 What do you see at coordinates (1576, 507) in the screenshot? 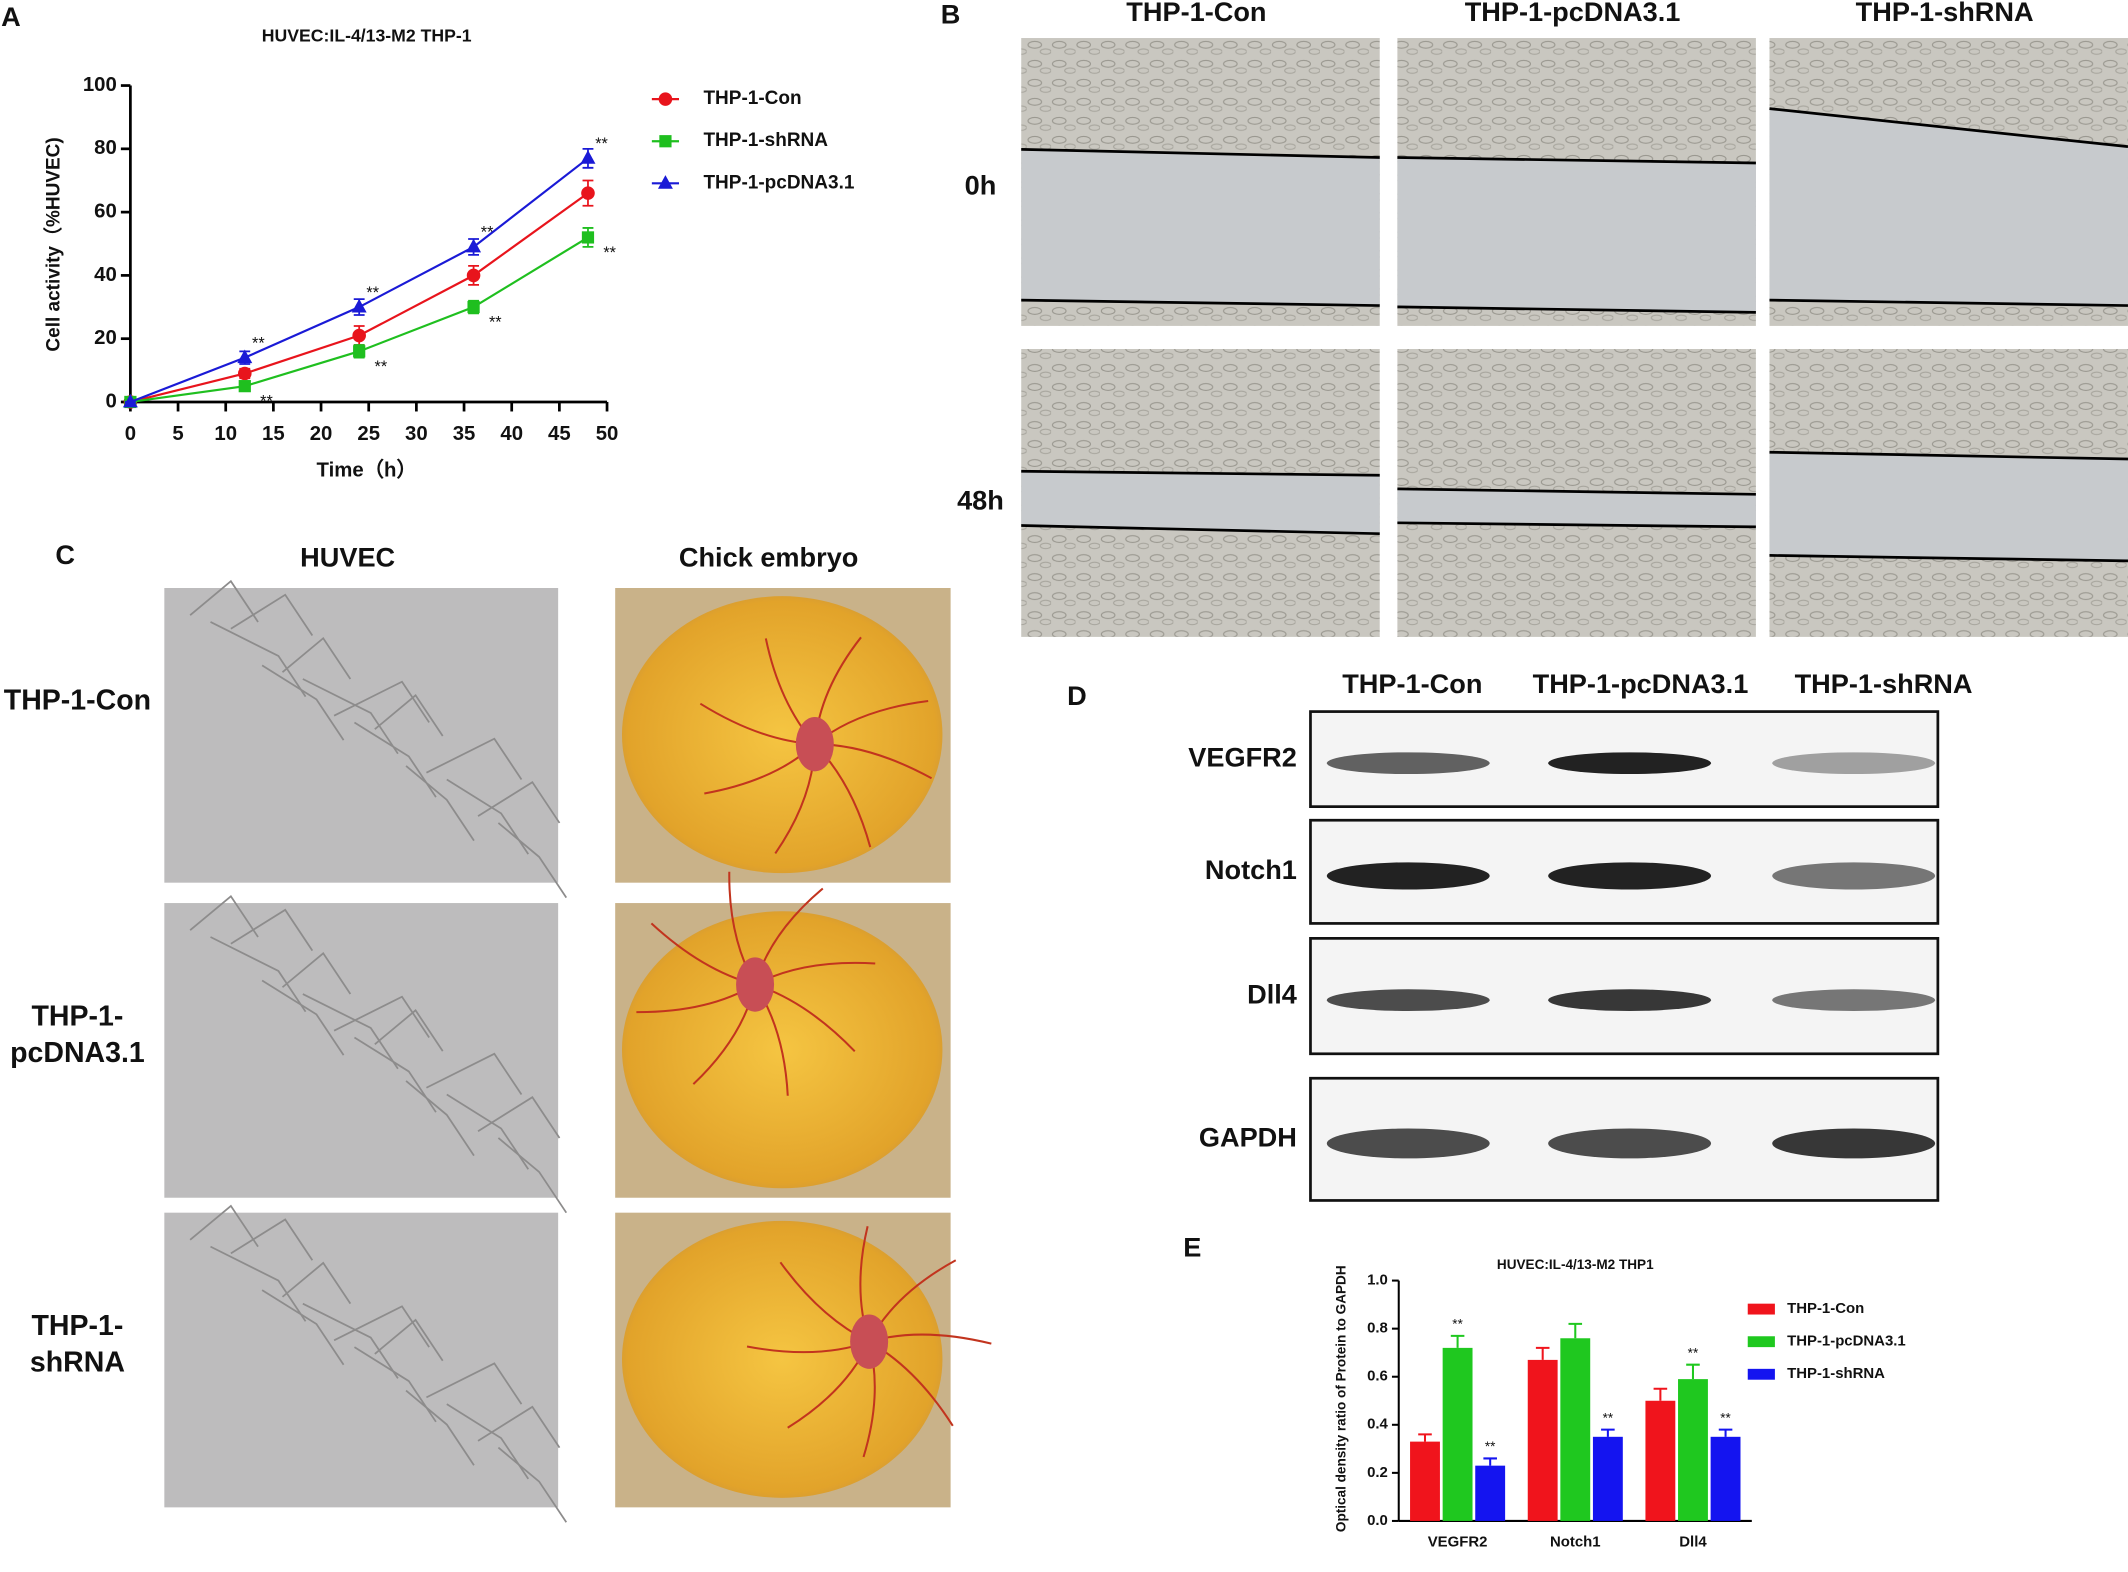
I see `wound-area` at bounding box center [1576, 507].